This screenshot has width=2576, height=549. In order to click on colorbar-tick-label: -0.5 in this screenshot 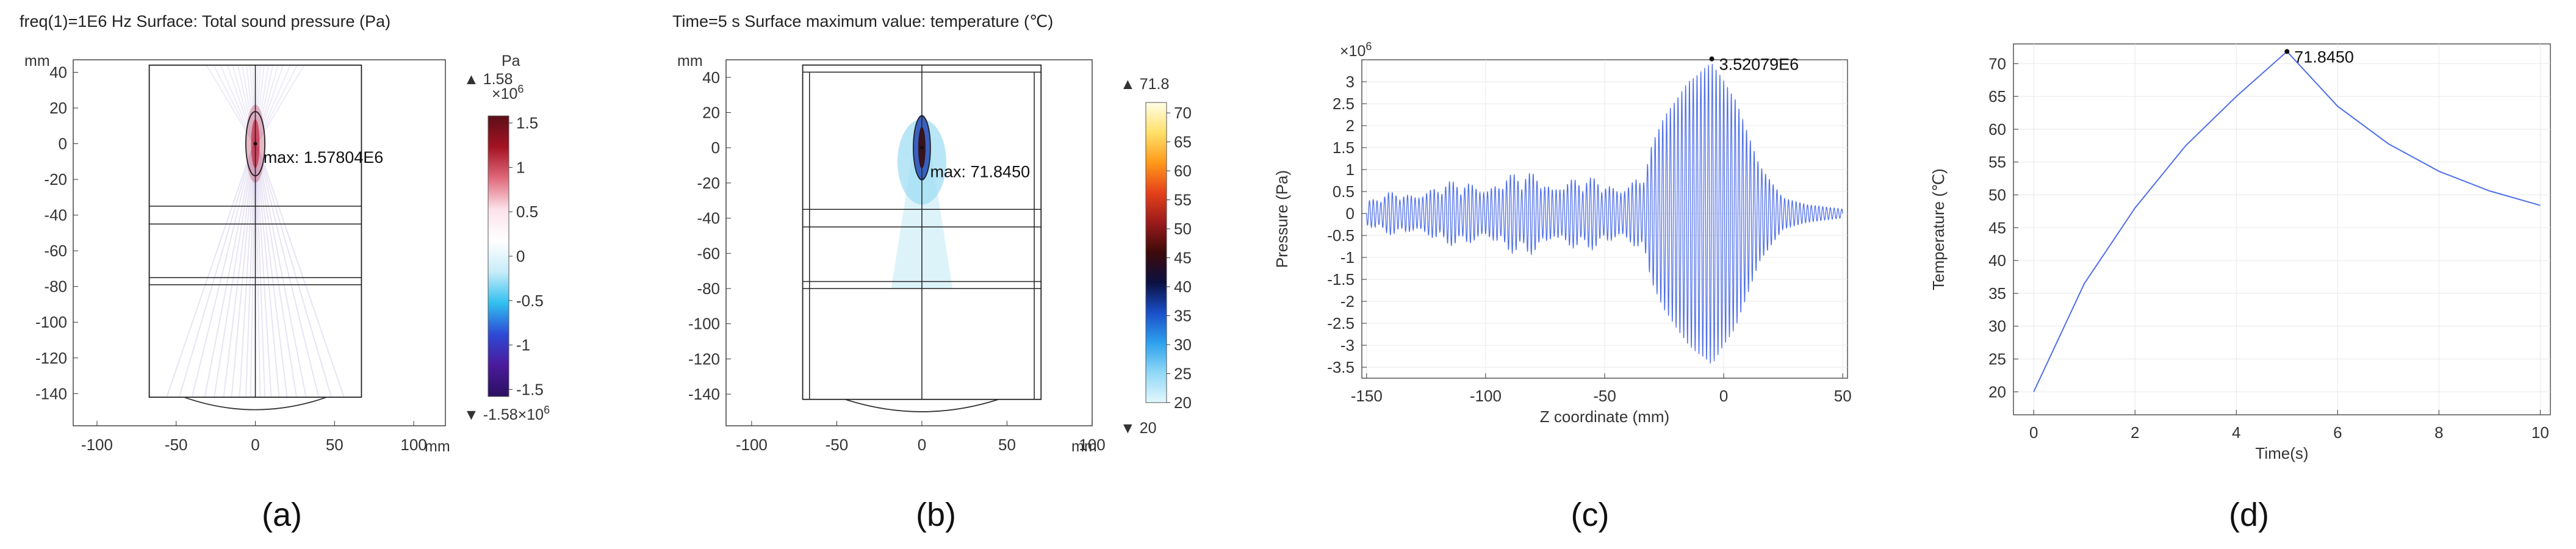, I will do `click(530, 301)`.